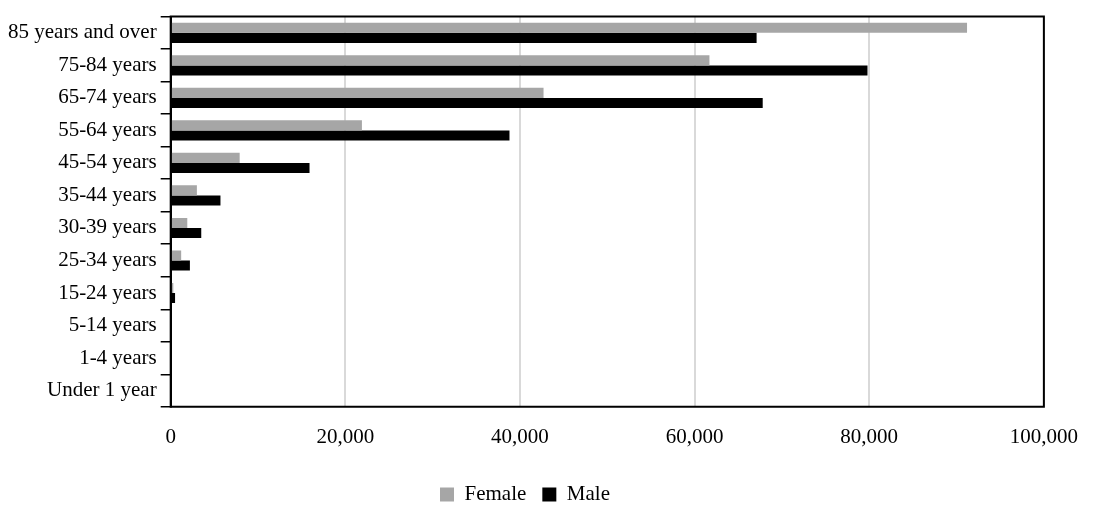  Describe the element at coordinates (520, 435) in the screenshot. I see `x-tick-label: 40,000` at that location.